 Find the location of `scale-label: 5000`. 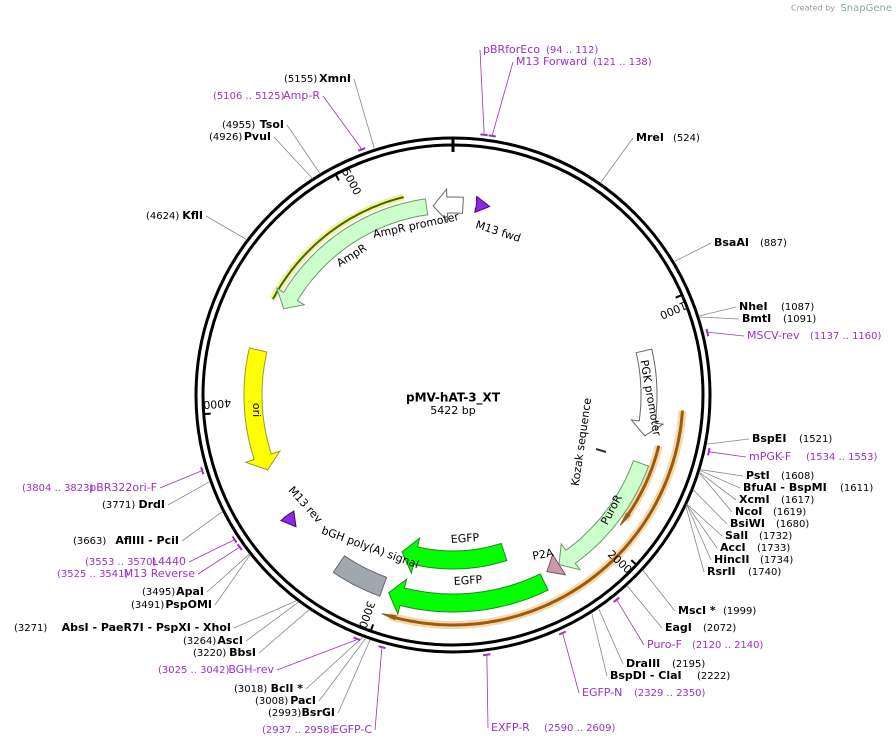

scale-label: 5000 is located at coordinates (351, 182).